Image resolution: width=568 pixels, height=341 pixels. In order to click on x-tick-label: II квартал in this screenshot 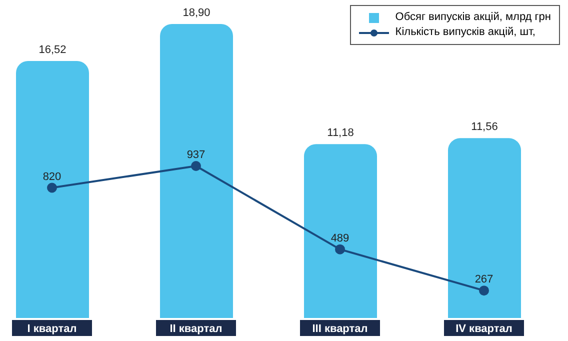, I will do `click(196, 329)`.